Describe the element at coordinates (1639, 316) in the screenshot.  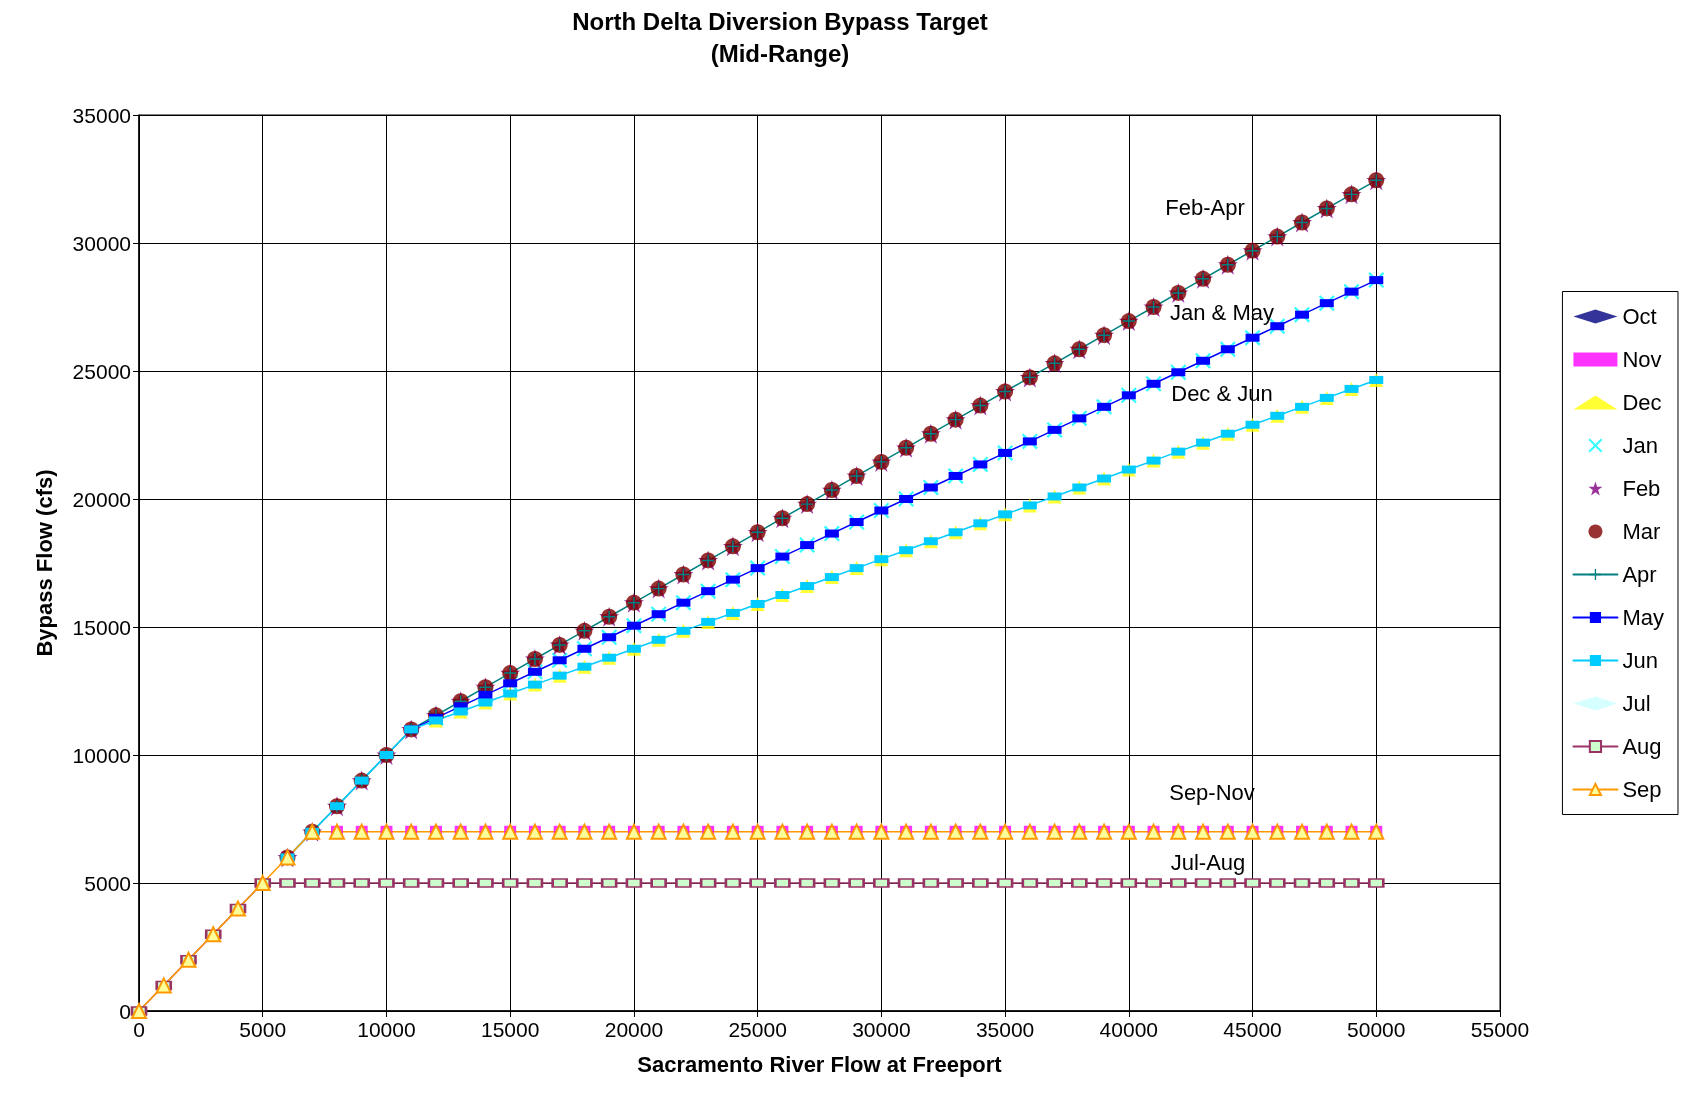
I see `legend-label: Oct` at that location.